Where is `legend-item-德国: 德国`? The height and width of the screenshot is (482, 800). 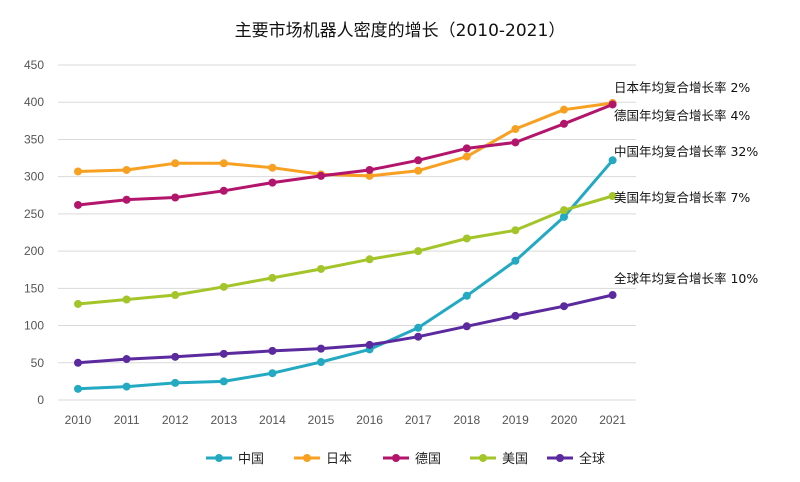 legend-item-德国: 德国 is located at coordinates (412, 459).